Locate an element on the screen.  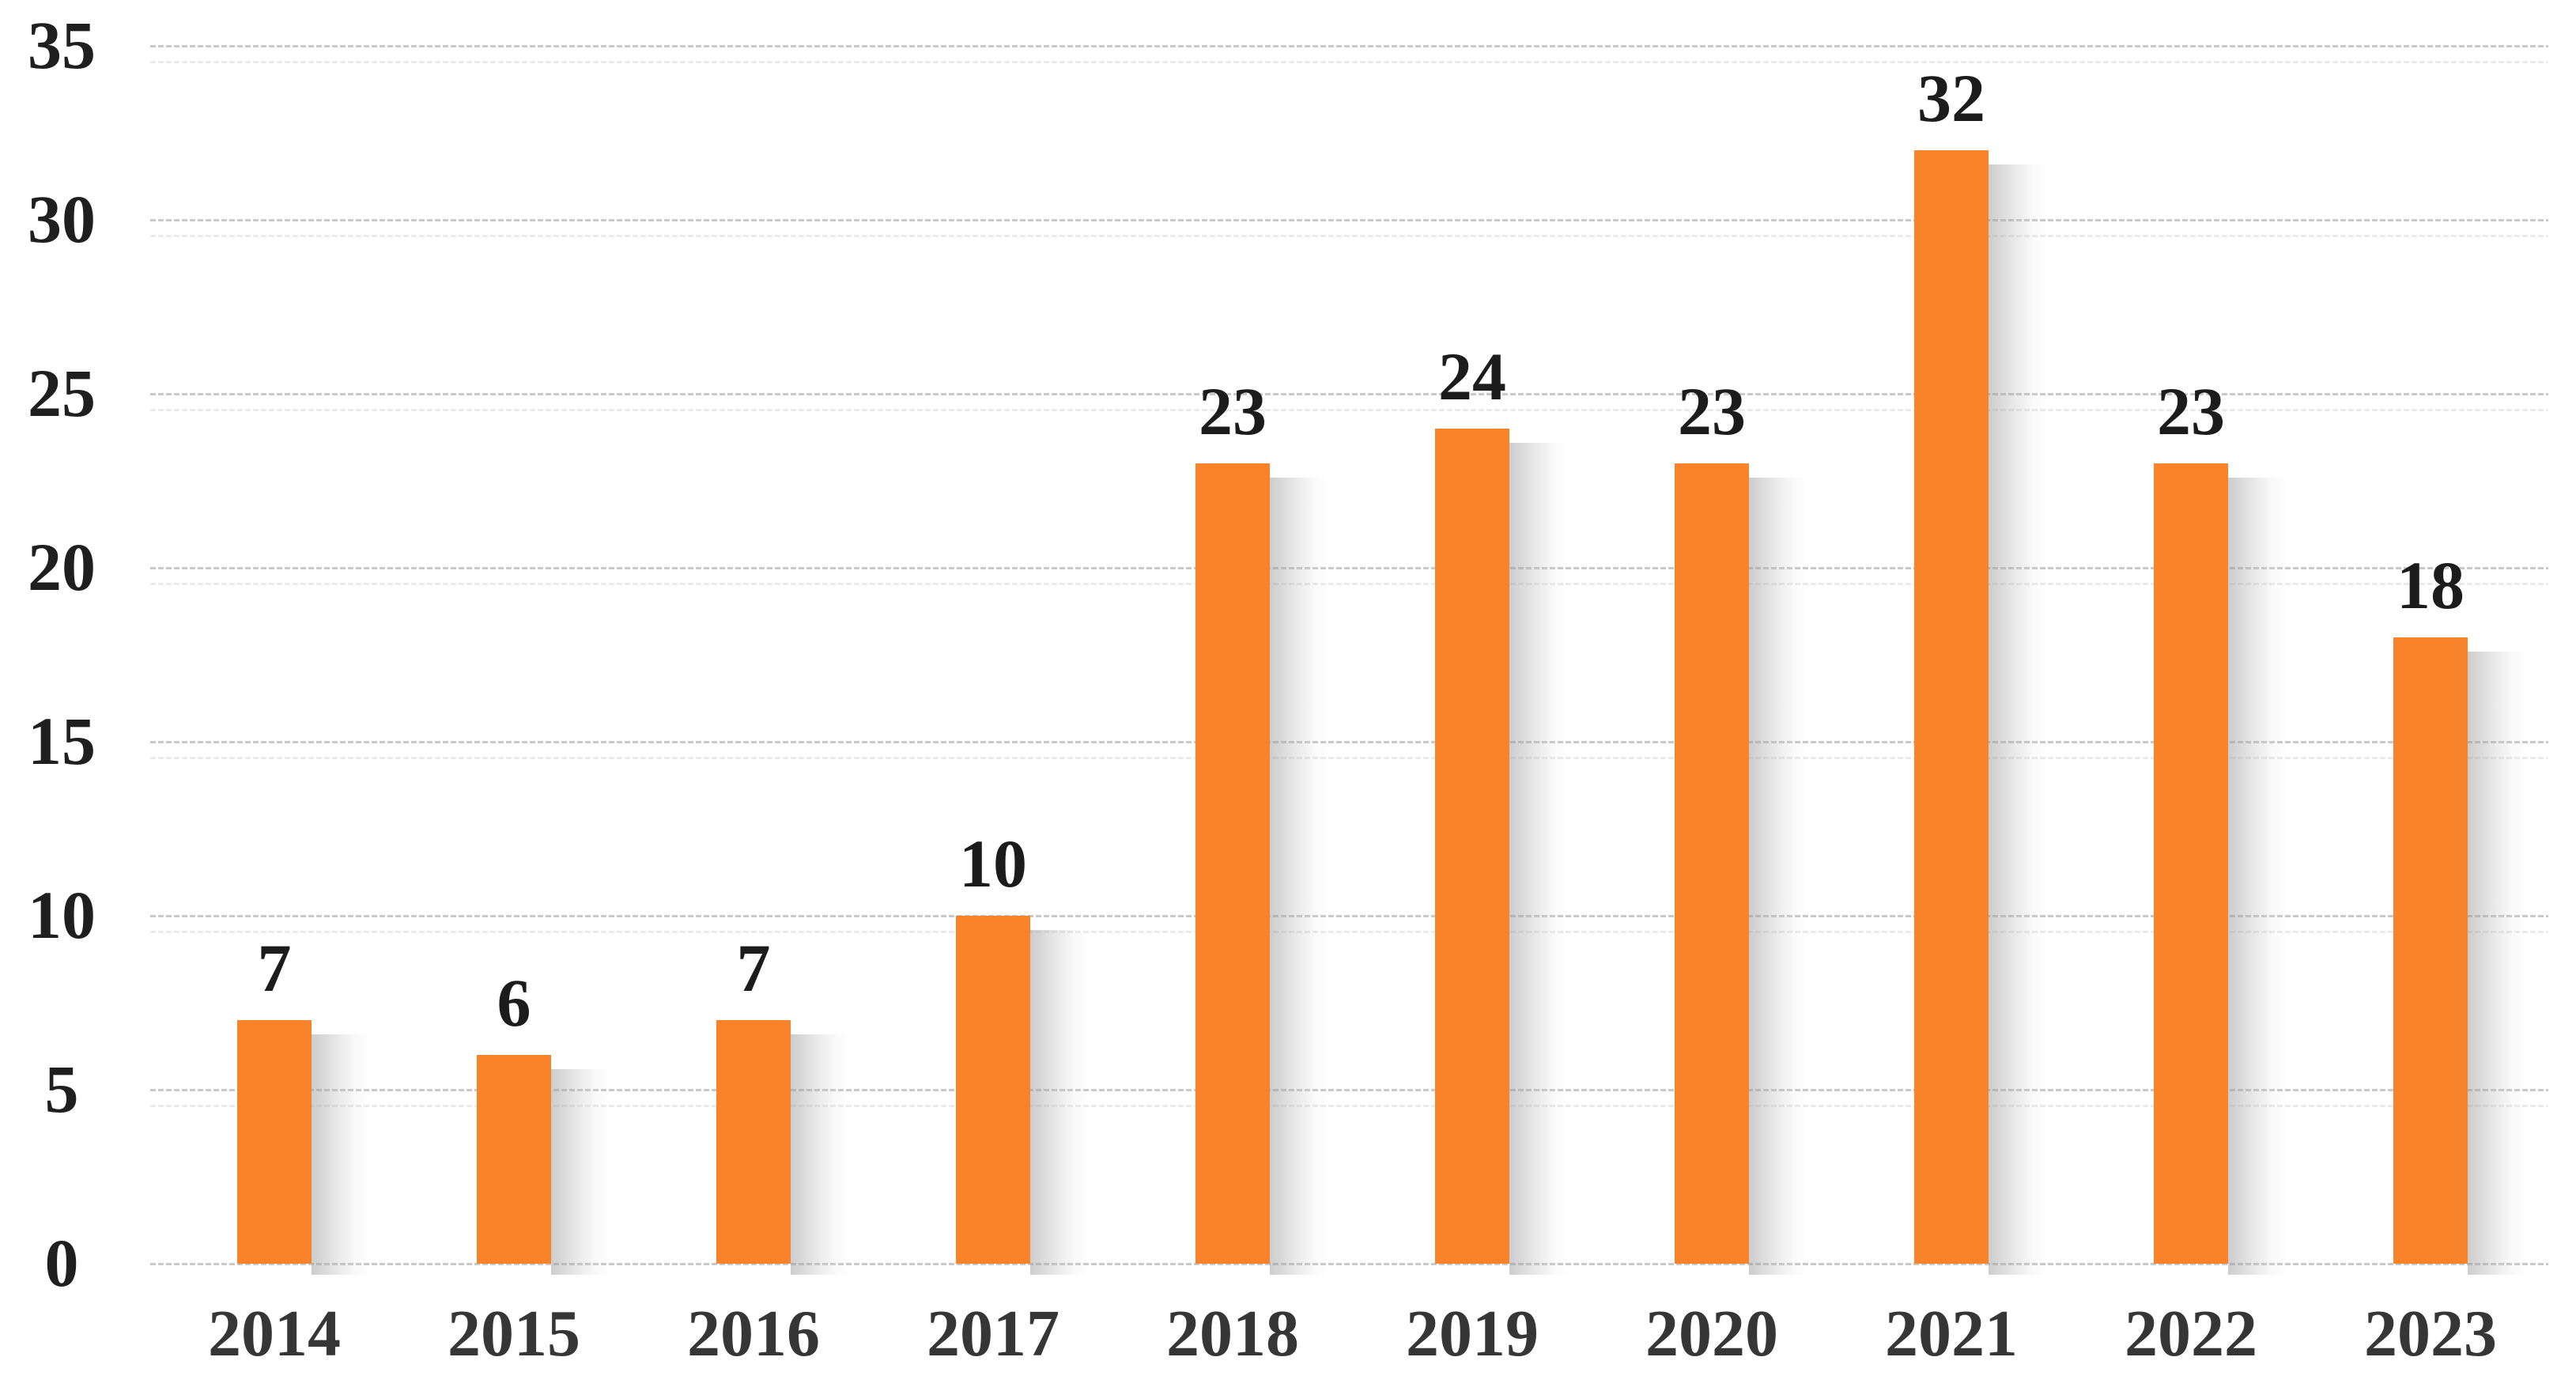
x-tick-label-2021: 2021 is located at coordinates (1951, 1334).